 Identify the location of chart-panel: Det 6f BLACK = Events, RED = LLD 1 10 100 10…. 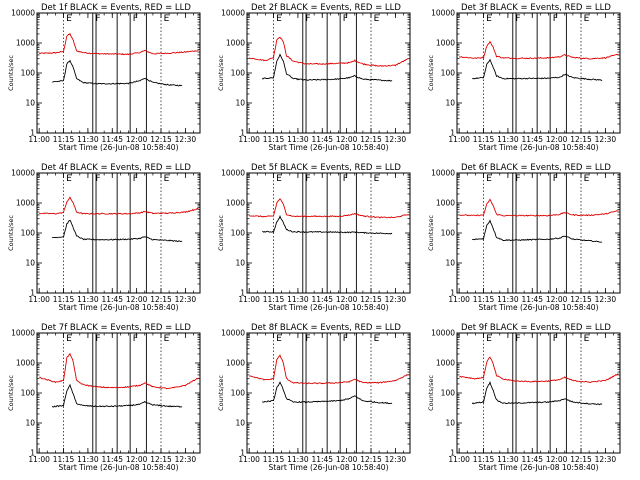
(524, 237).